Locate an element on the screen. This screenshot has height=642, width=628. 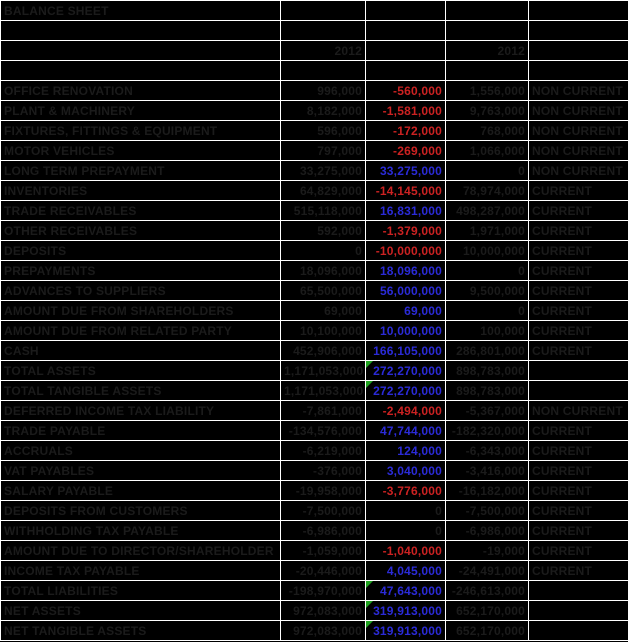
row-label-cell: FIXTURES, FITTINGS & EQUIPMENT is located at coordinates (140, 130).